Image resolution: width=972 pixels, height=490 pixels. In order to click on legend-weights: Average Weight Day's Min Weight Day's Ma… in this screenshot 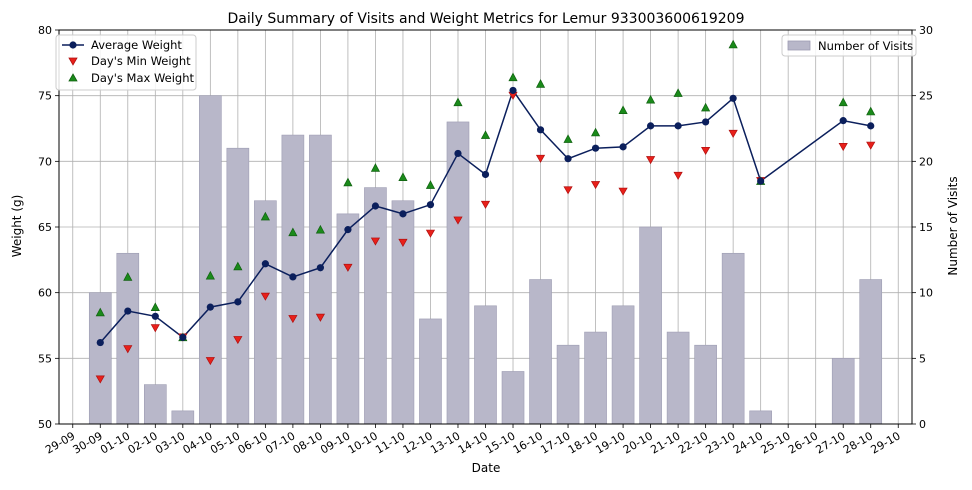, I will do `click(126, 62)`.